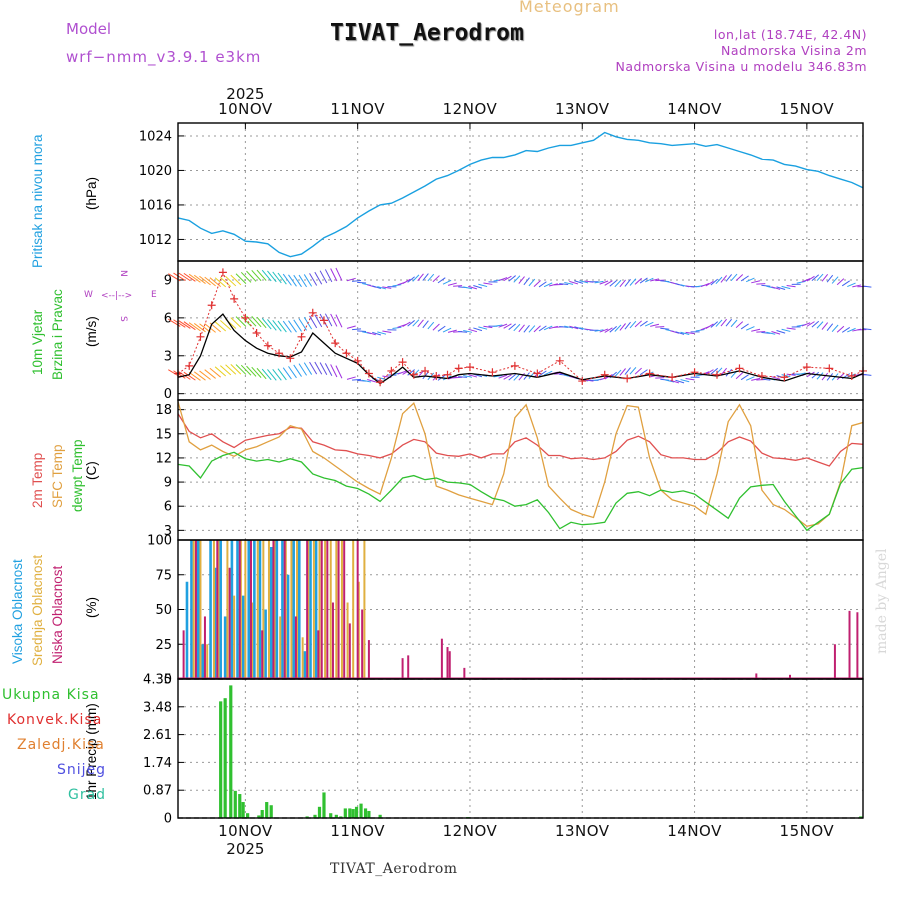 This screenshot has height=900, width=900. I want to click on y-tick-label: 9, so click(168, 483).